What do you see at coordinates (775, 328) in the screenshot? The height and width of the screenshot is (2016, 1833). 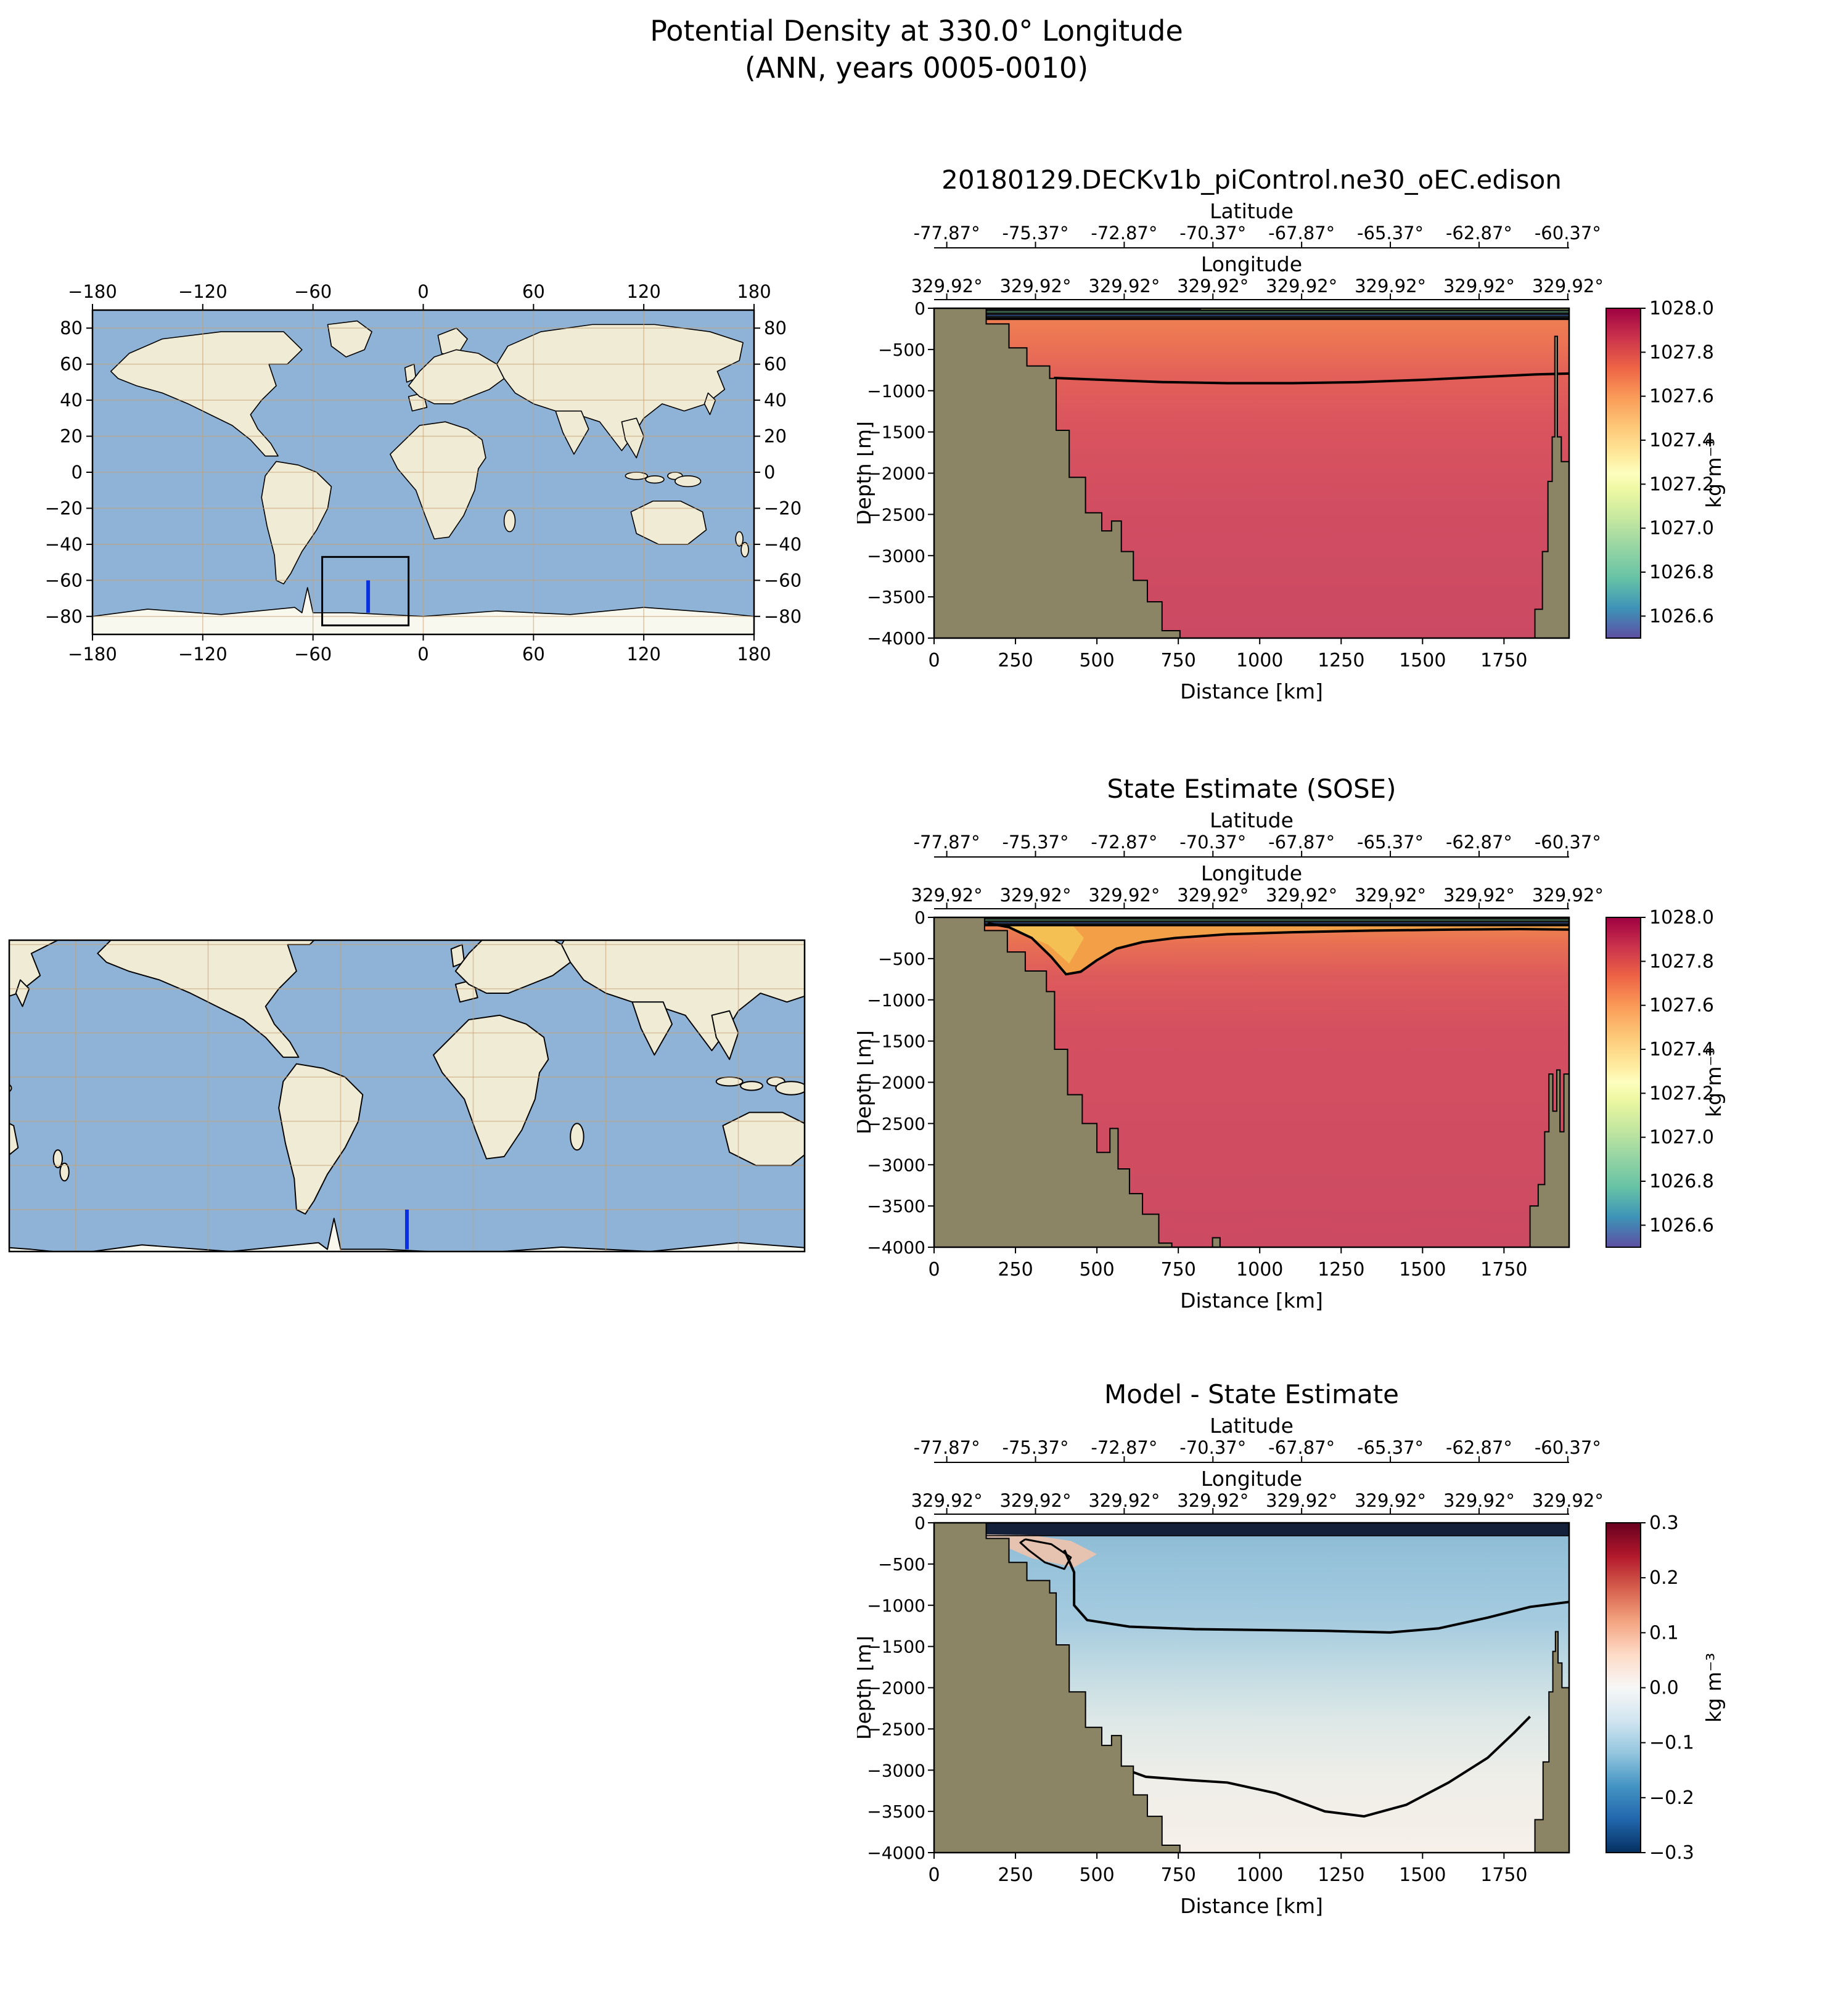 I see `tick-label: 80` at bounding box center [775, 328].